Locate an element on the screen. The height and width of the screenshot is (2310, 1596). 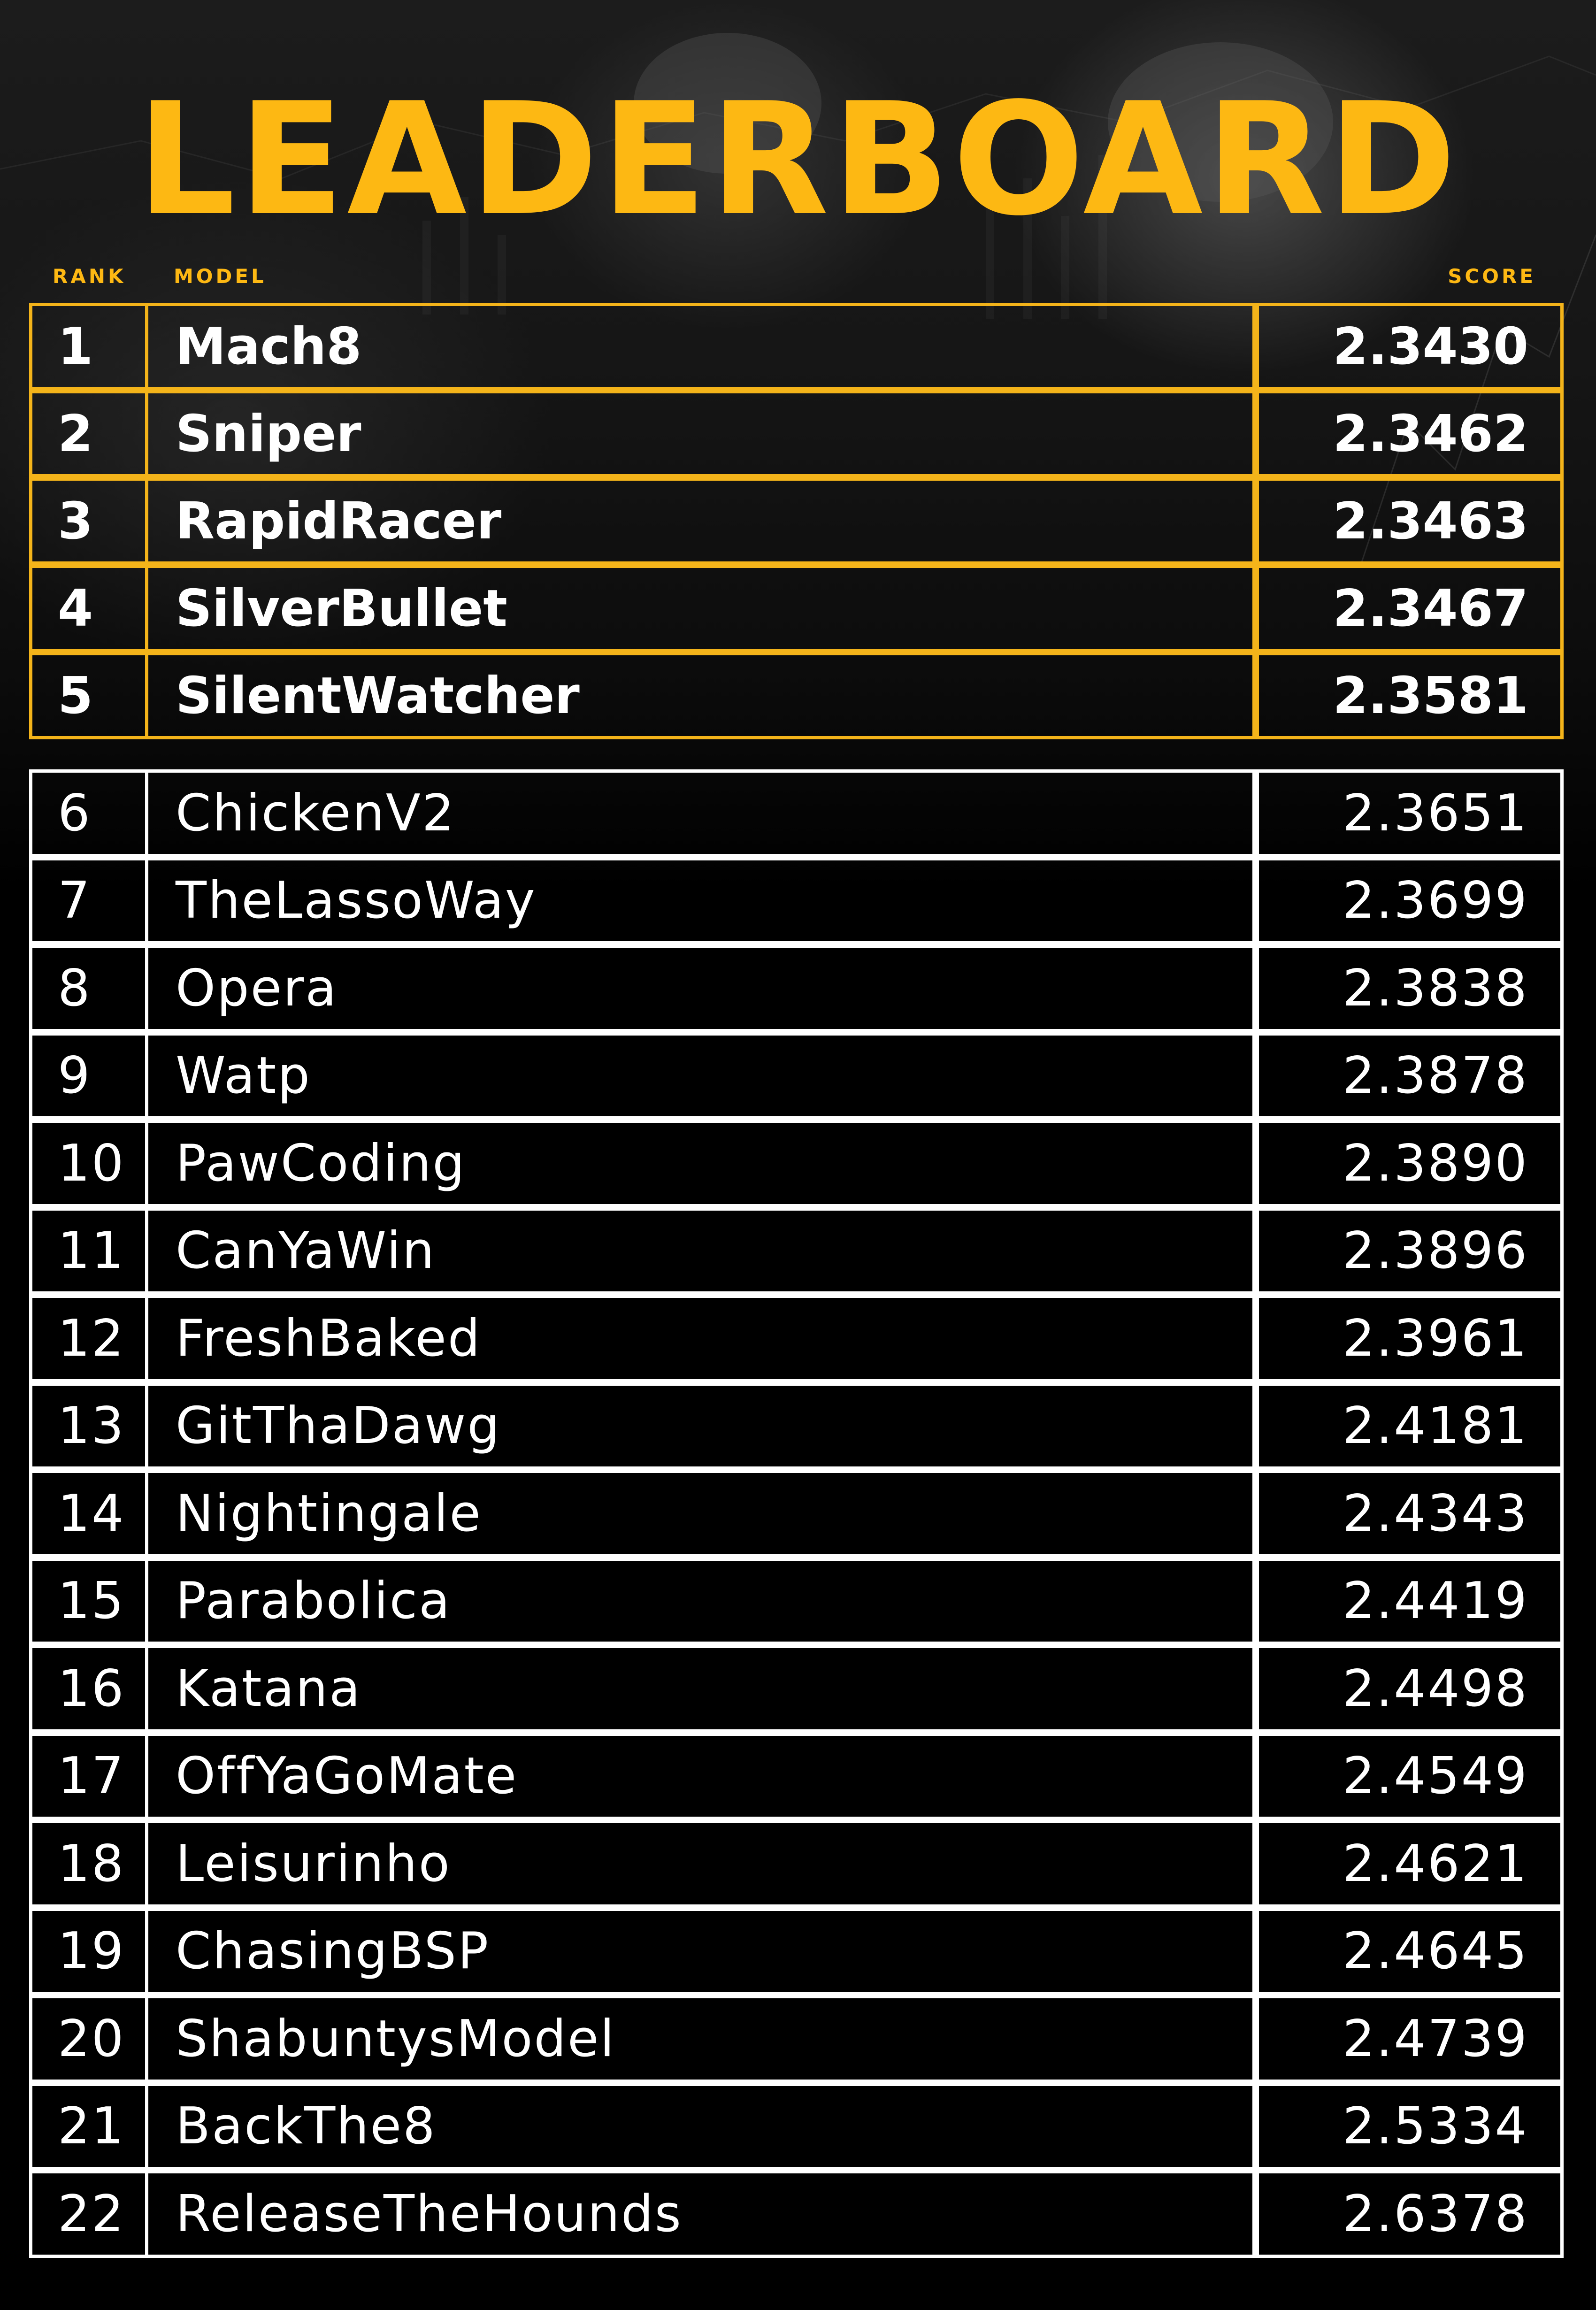
rank-cell: 21 is located at coordinates (89, 2126).